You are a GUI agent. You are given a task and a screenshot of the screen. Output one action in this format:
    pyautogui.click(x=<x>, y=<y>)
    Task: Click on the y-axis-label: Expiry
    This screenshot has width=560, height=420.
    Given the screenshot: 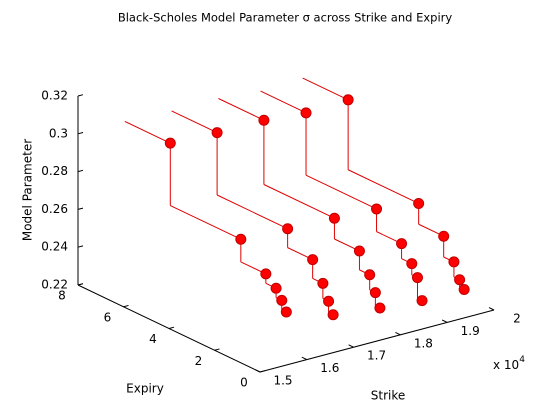 What is the action you would take?
    pyautogui.click(x=145, y=389)
    